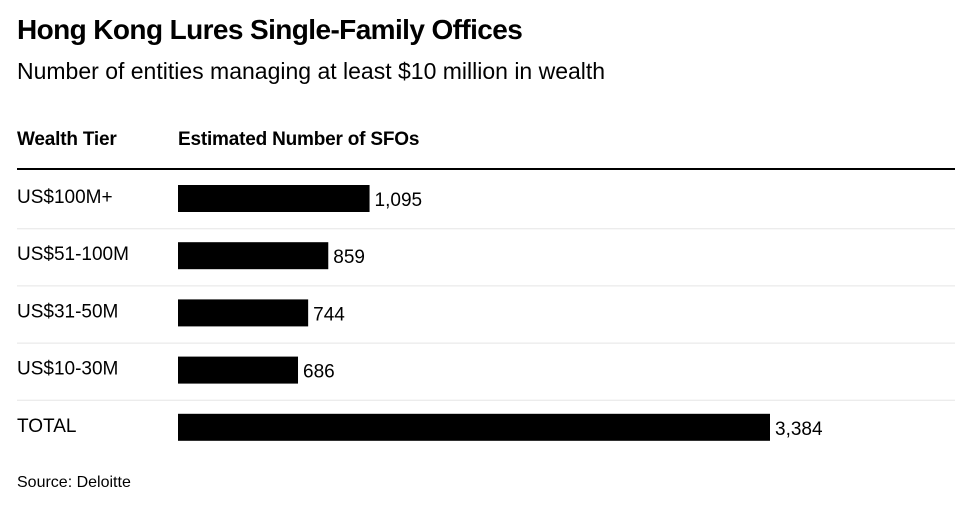 Image resolution: width=960 pixels, height=510 pixels. What do you see at coordinates (329, 314) in the screenshot?
I see `value-label: 744` at bounding box center [329, 314].